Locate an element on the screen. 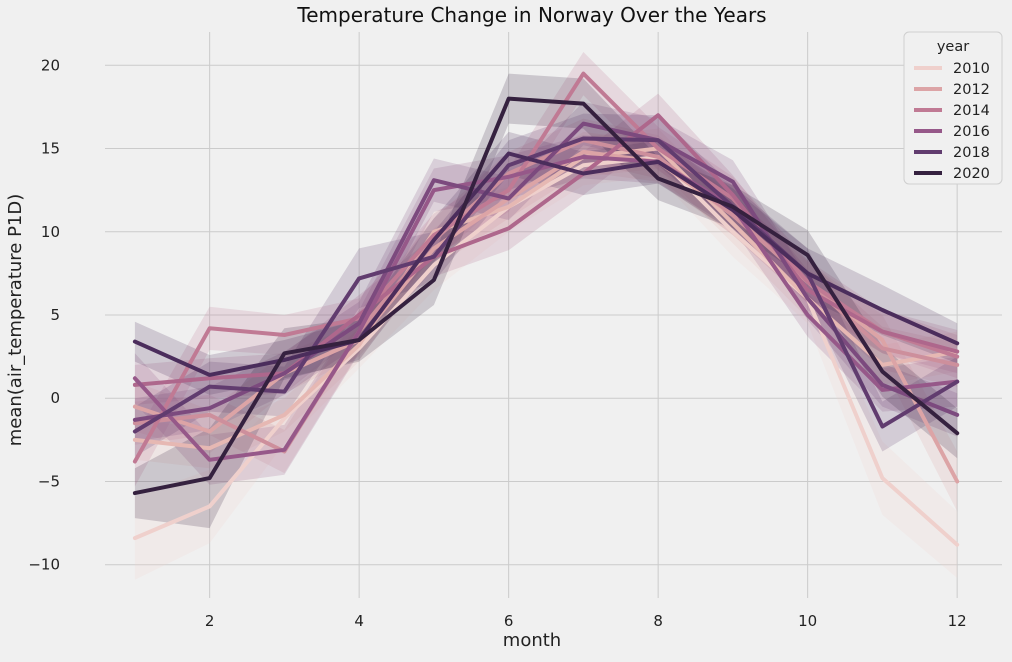  x-tick-label: 4 is located at coordinates (359, 621).